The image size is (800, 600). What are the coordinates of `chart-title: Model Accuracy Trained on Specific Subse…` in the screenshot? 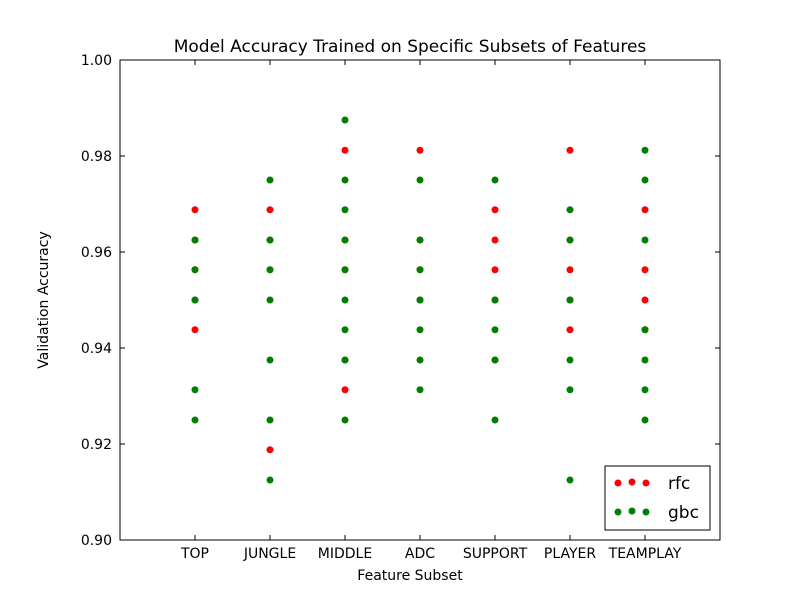 It's located at (410, 47).